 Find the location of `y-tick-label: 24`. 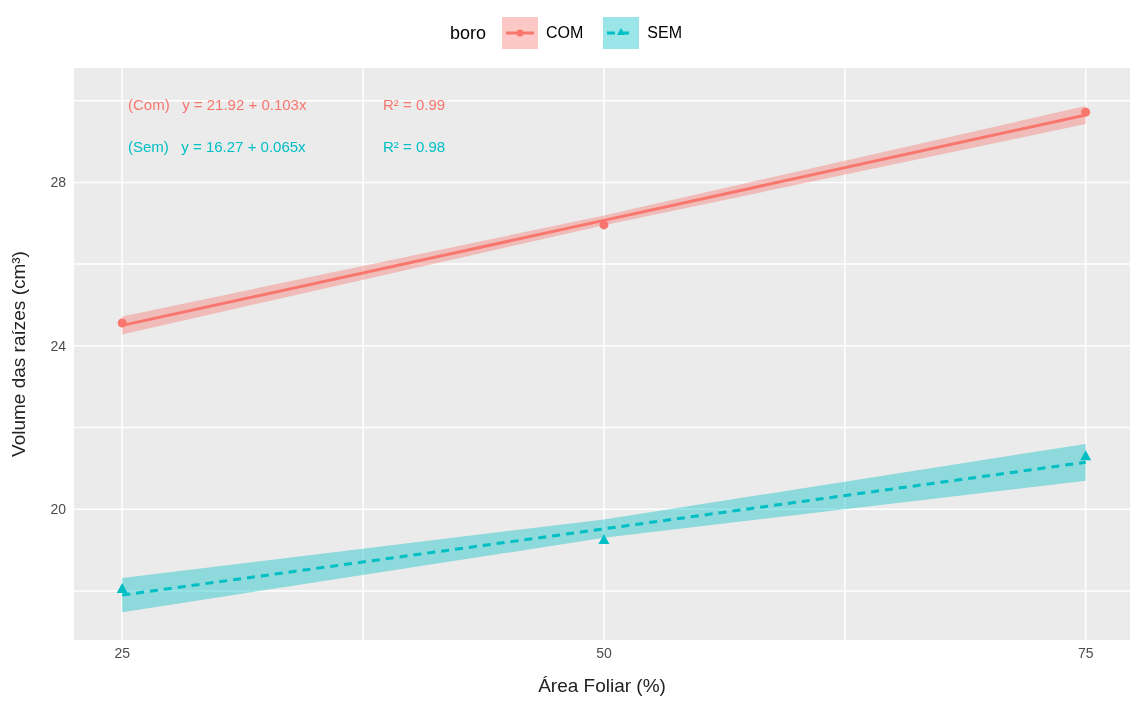

y-tick-label: 24 is located at coordinates (58, 345).